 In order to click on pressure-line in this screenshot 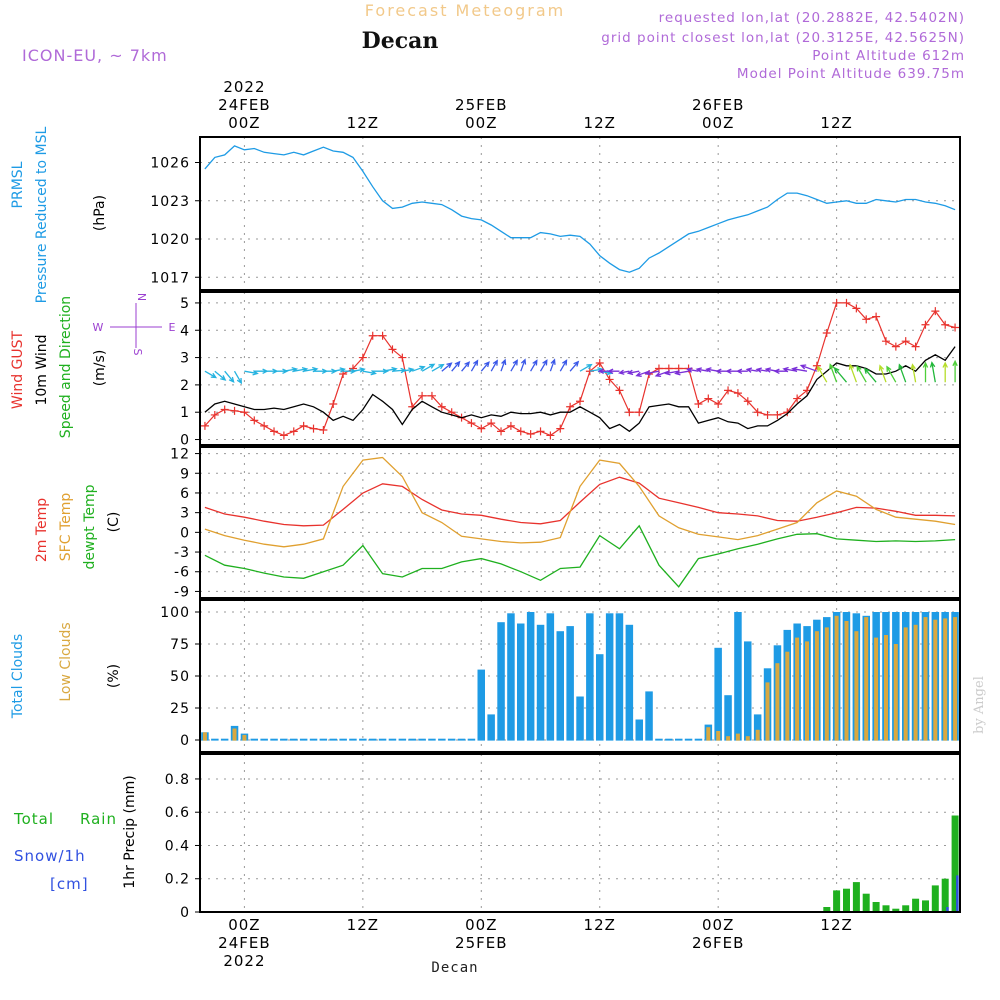, I will do `click(580, 209)`.